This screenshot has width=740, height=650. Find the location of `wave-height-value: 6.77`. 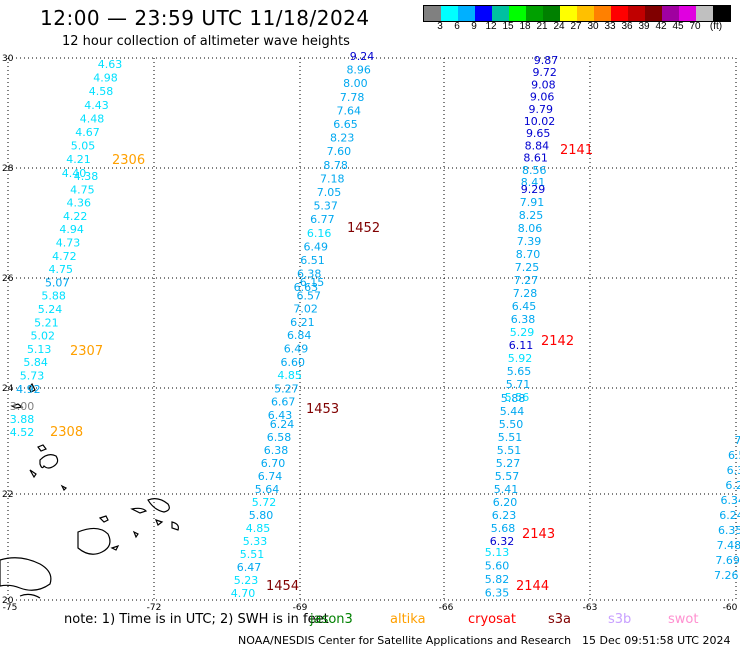

wave-height-value: 6.77 is located at coordinates (322, 219).